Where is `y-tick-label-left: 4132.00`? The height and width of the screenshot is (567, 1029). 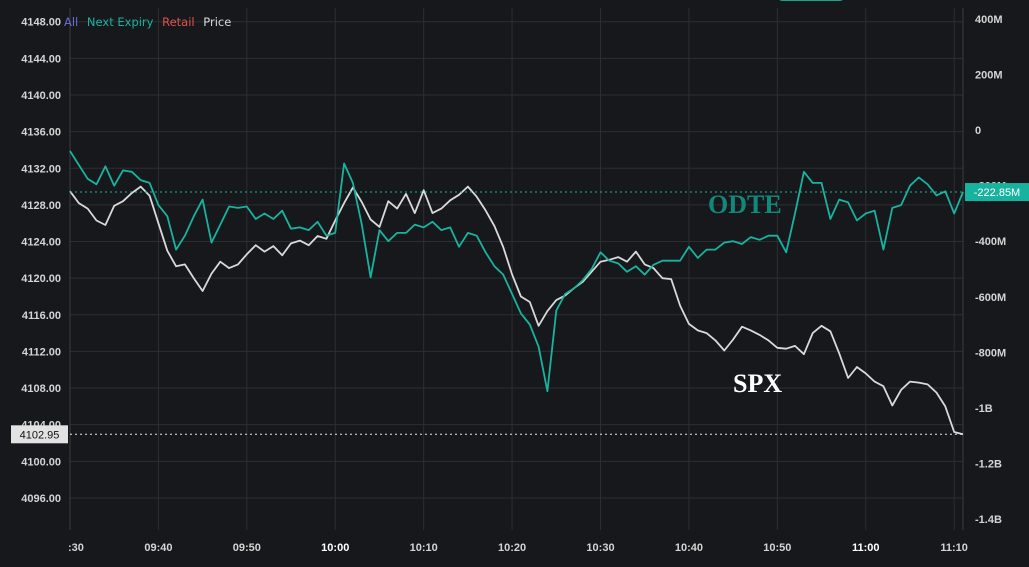
y-tick-label-left: 4132.00 is located at coordinates (41, 169).